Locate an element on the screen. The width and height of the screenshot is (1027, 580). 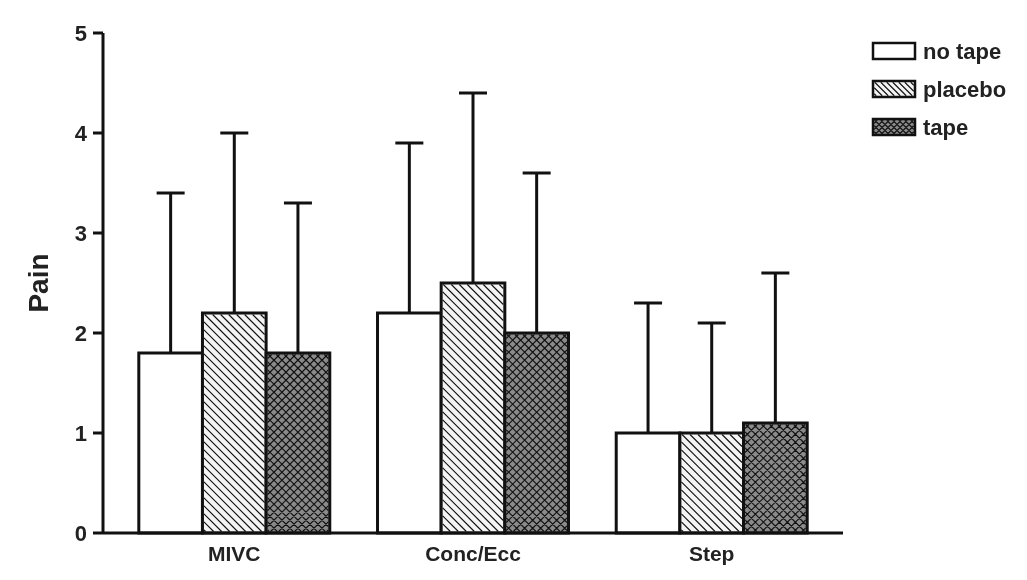
legend-label: tape is located at coordinates (946, 127).